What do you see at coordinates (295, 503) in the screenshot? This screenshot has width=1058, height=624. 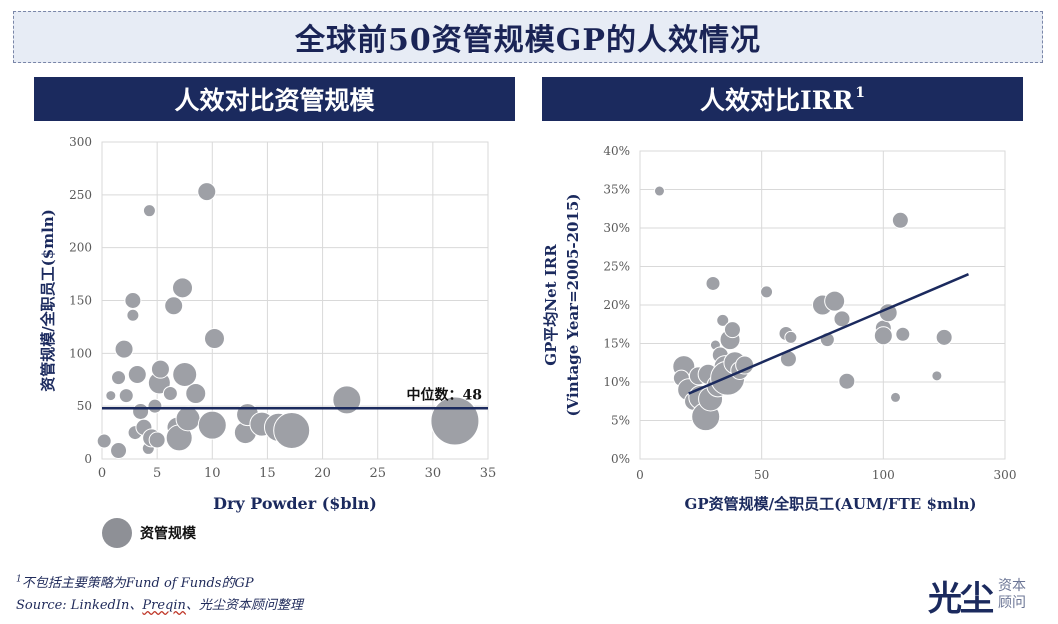 I see `x-axis-title: Dry Powder ($bln)` at bounding box center [295, 503].